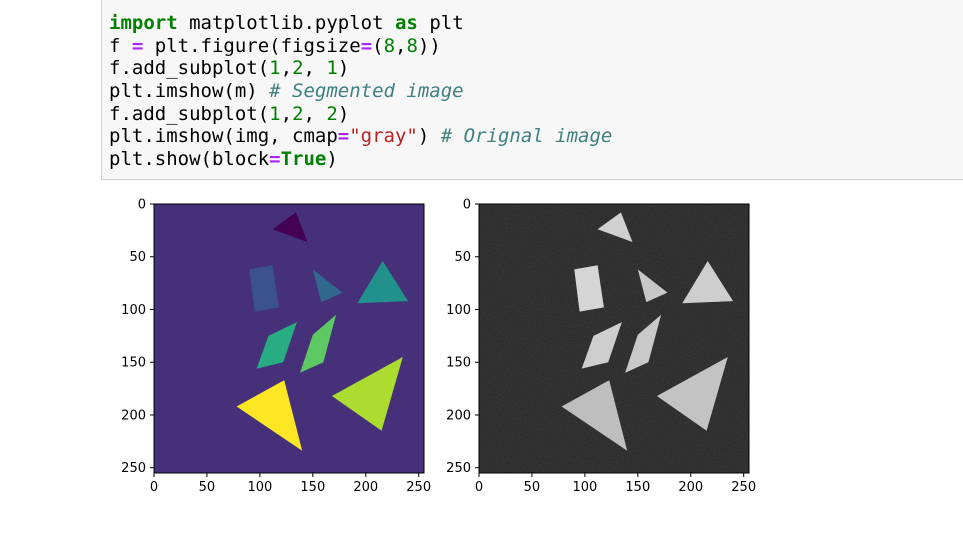  What do you see at coordinates (223, 136) in the screenshot?
I see `code-token: plt.imshow(img, cmap` at bounding box center [223, 136].